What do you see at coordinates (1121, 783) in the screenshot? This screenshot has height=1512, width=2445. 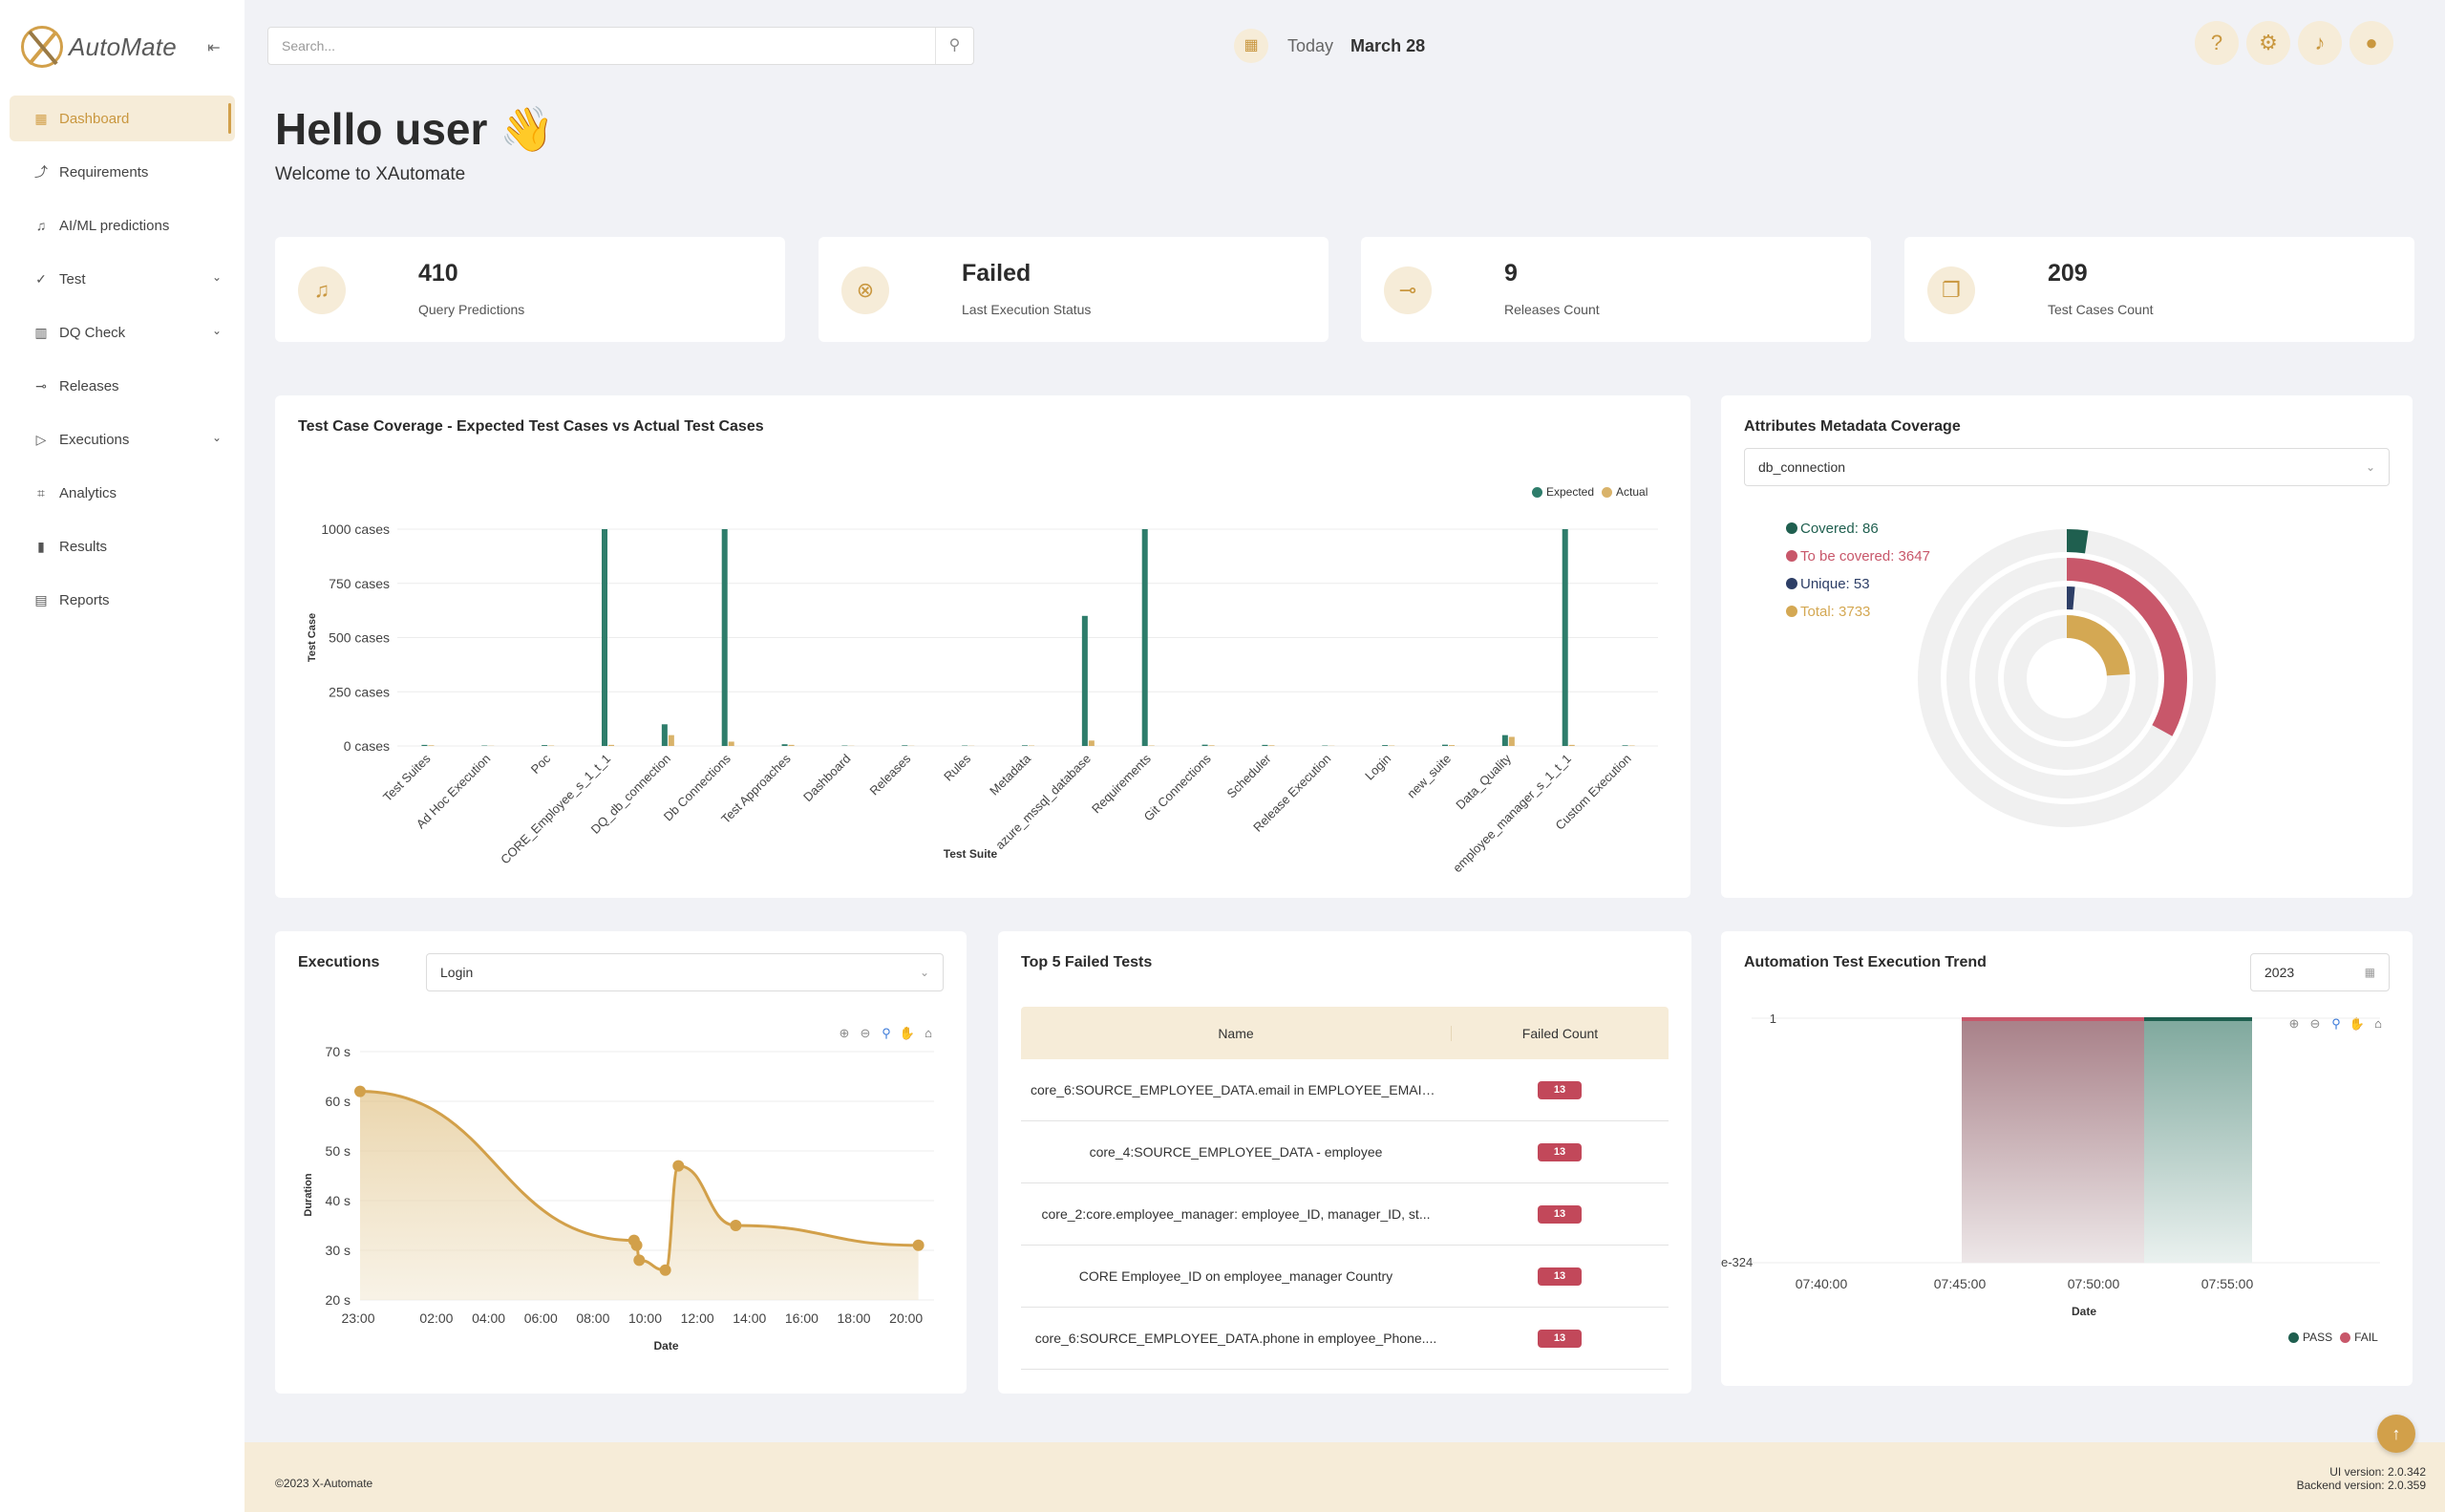 I see `x-tick-label: Requirements` at bounding box center [1121, 783].